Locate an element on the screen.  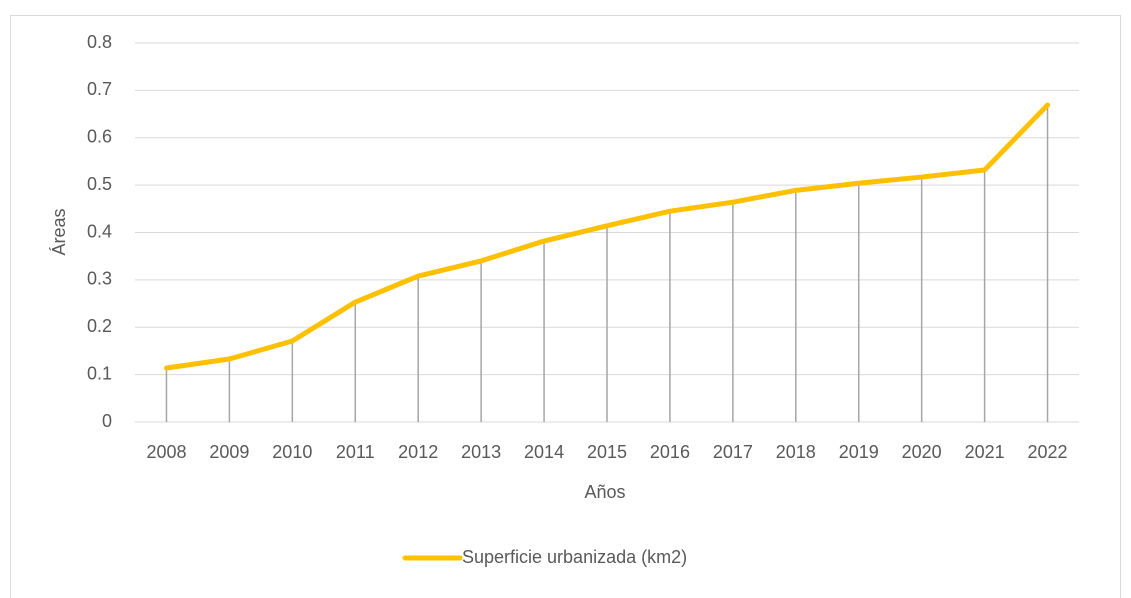
y-tick-label: 0.3 is located at coordinates (99, 279).